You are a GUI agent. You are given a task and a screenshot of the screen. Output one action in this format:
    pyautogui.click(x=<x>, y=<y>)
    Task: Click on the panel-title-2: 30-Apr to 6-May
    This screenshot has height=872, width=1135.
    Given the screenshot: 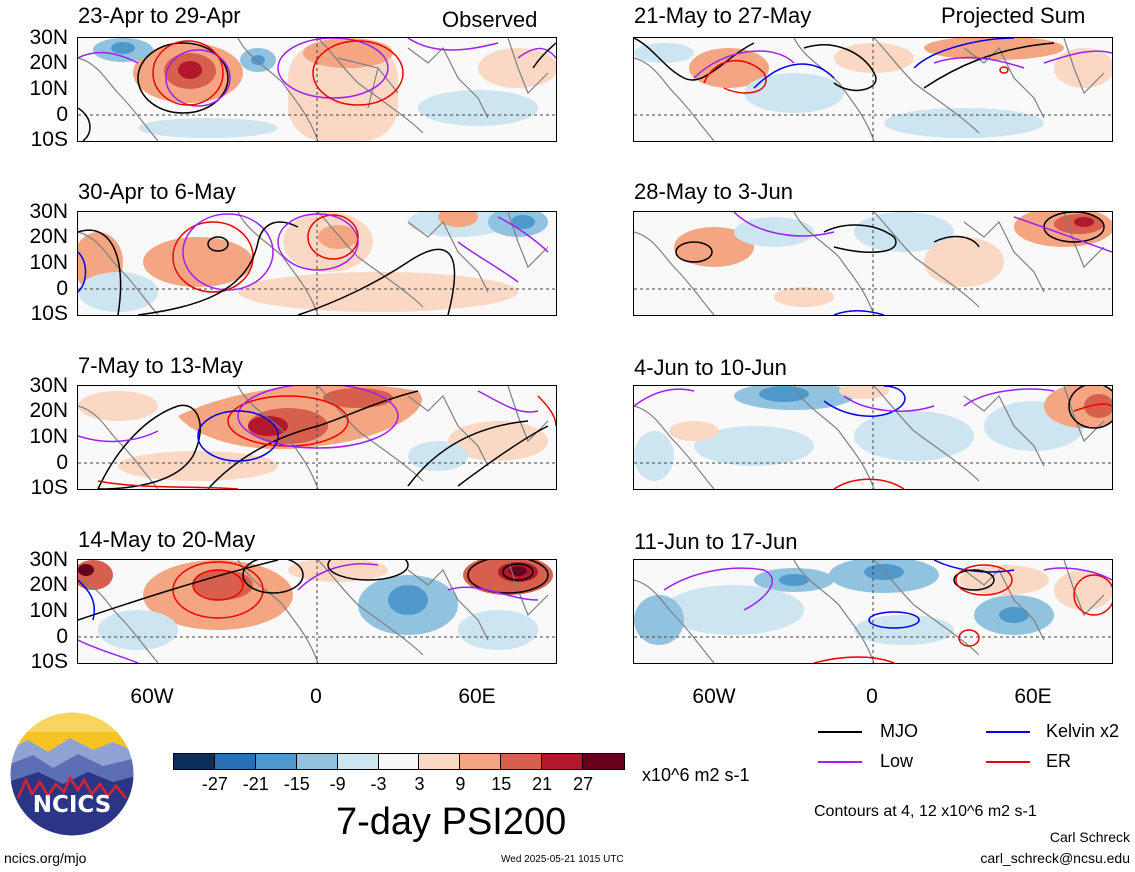 What is the action you would take?
    pyautogui.click(x=157, y=191)
    